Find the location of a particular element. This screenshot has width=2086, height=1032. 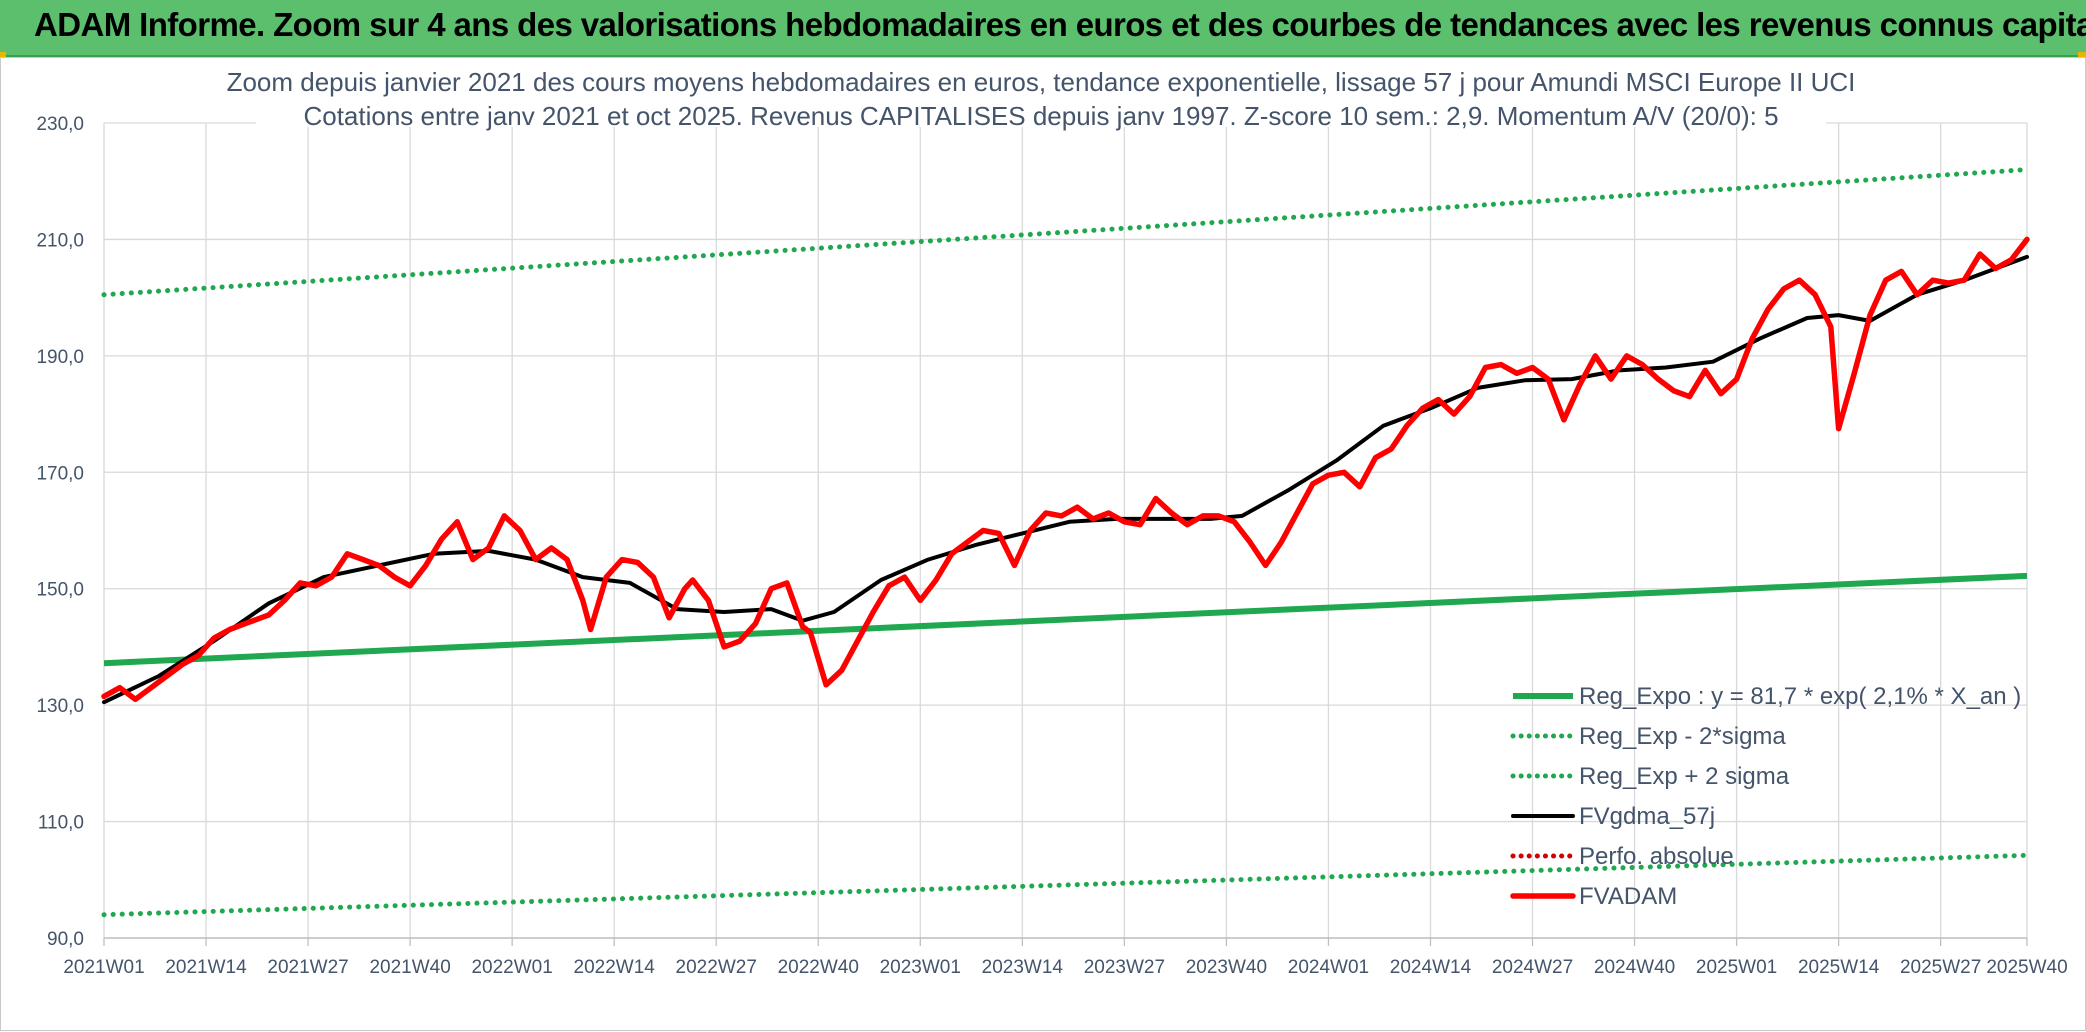

x-tick-label: 2025W40 is located at coordinates (2026, 967).